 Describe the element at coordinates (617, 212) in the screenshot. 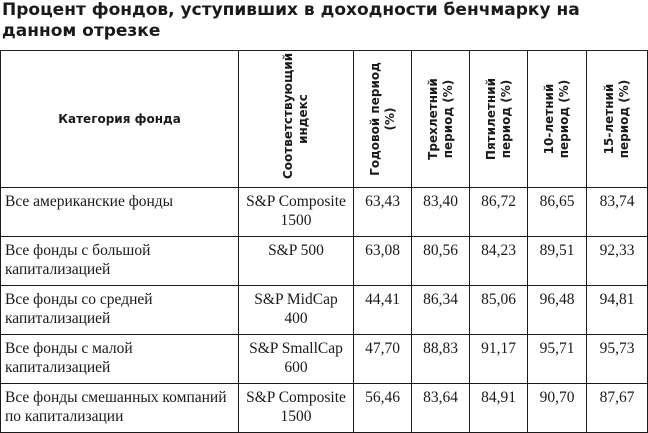

I see `cell-period-15y: 83,74` at that location.